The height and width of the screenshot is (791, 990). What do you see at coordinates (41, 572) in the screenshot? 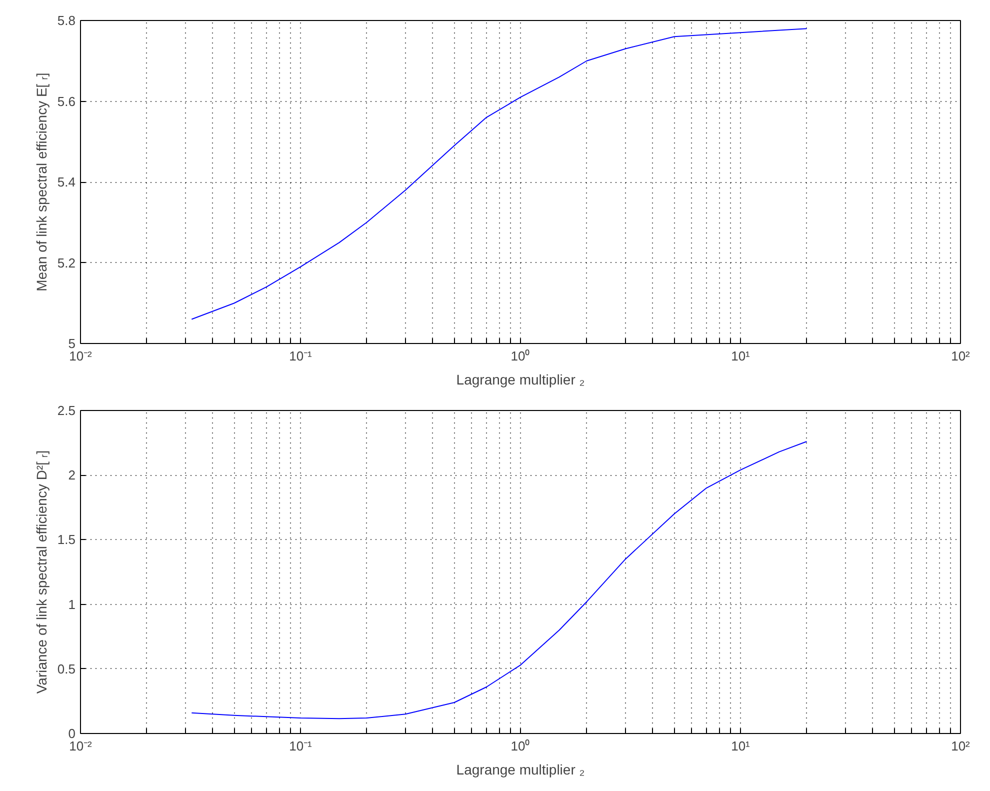
I see `y-axis-title: Variance of link spectral efficiency D²[ ᵣ]` at bounding box center [41, 572].